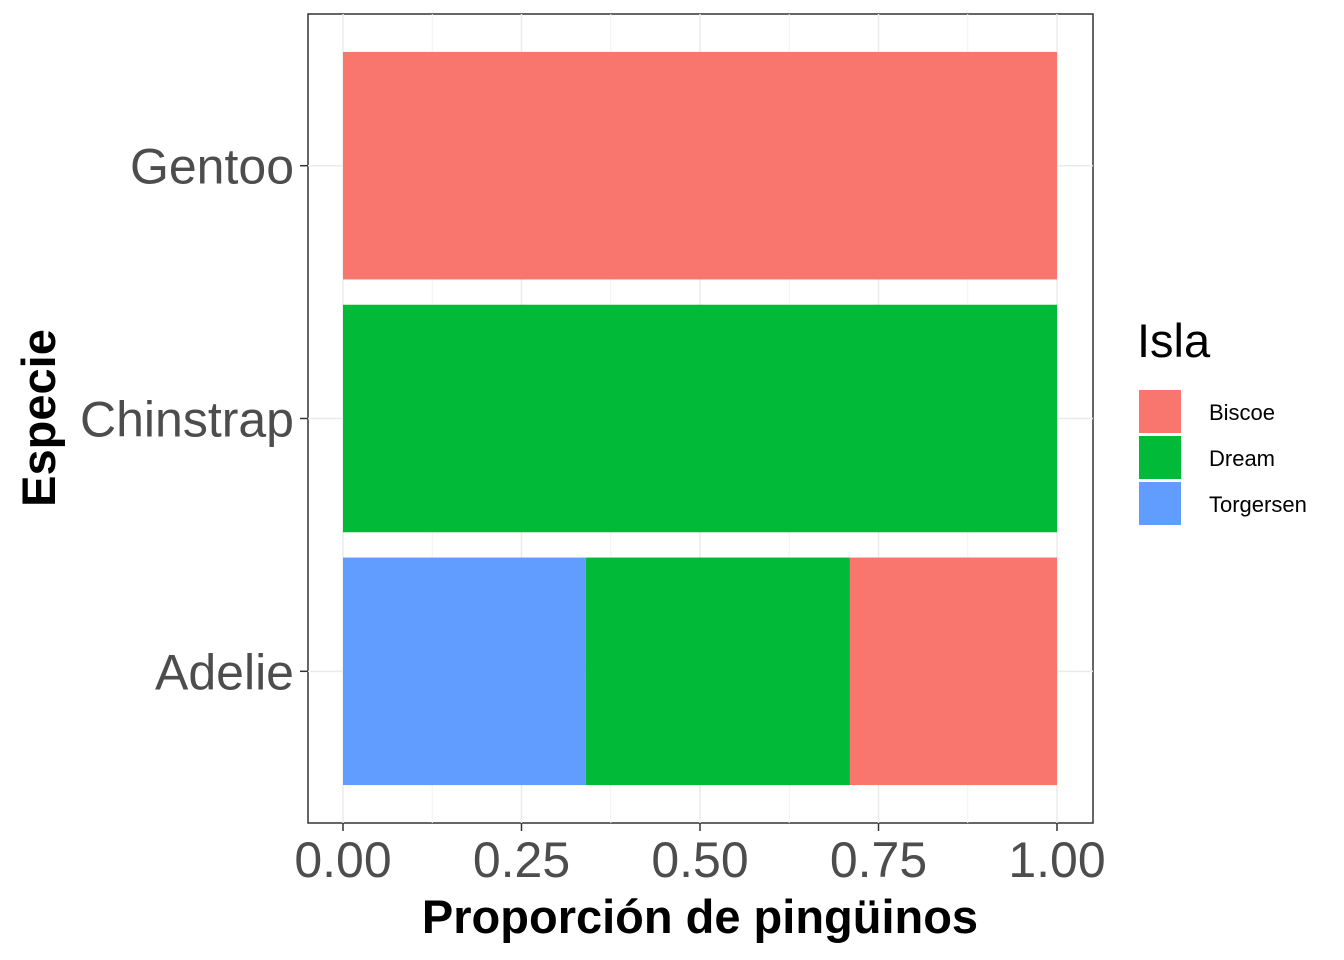 The image size is (1344, 960). I want to click on x-axis-title: Proporción de pingüinos, so click(700, 916).